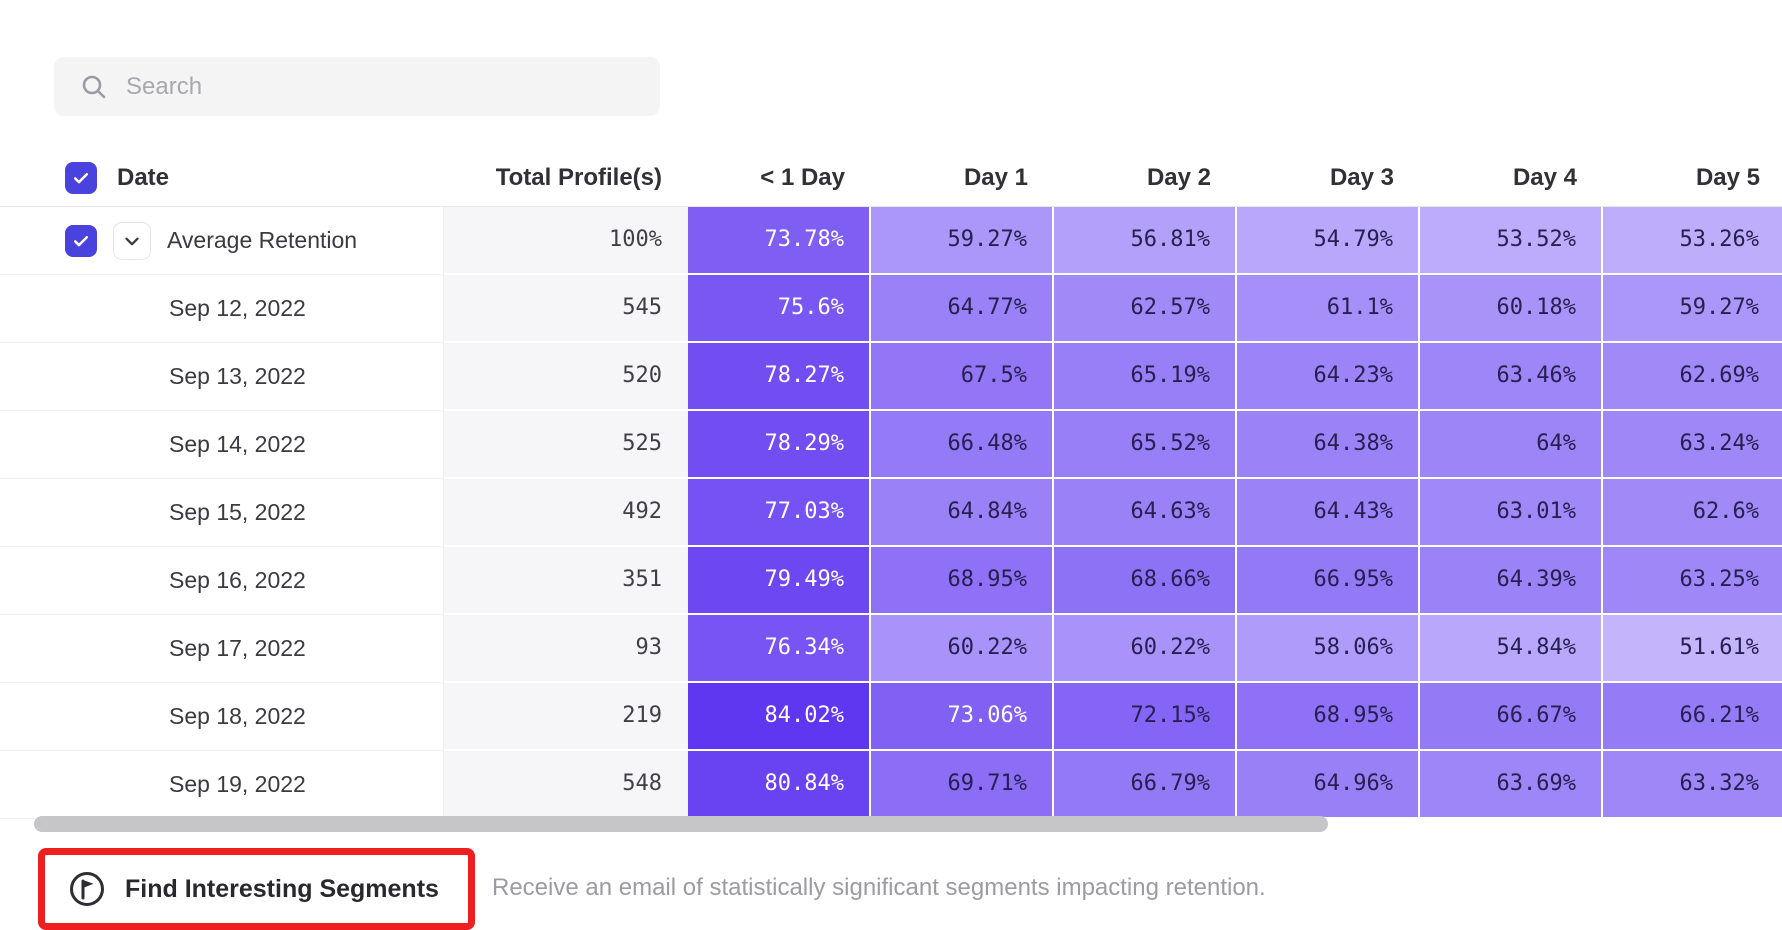  I want to click on retention-cell: 62.69%, so click(1692, 377).